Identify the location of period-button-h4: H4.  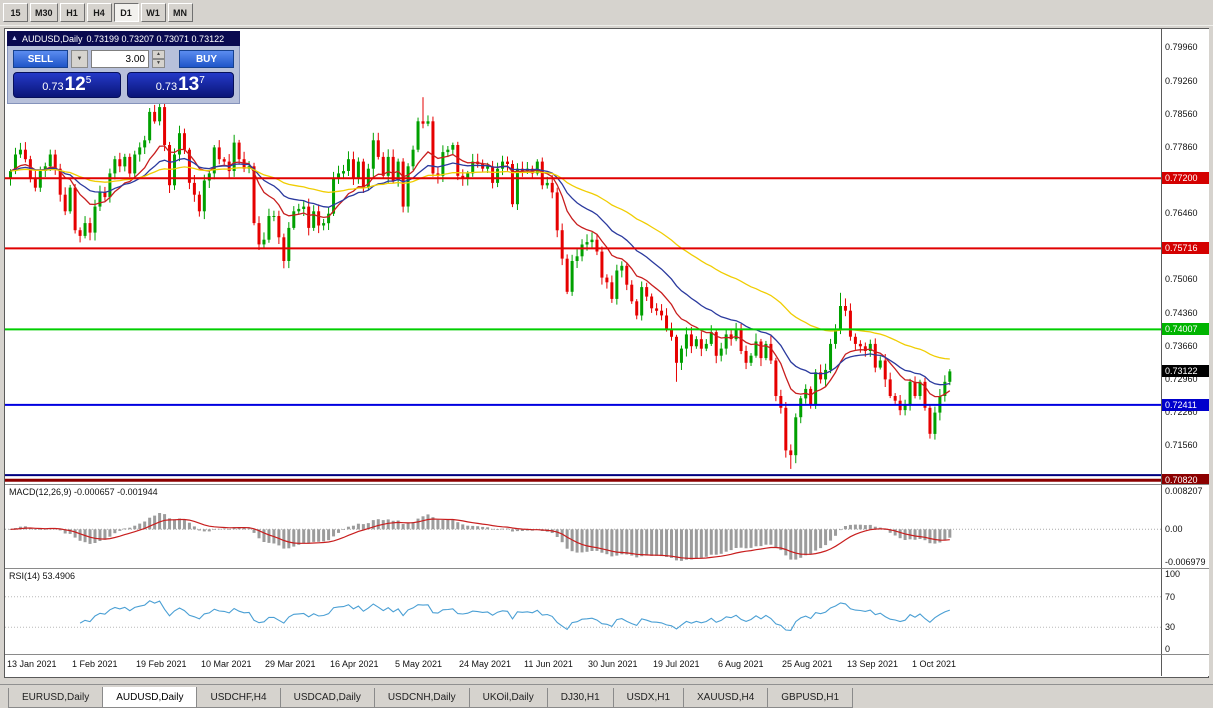
(99, 12).